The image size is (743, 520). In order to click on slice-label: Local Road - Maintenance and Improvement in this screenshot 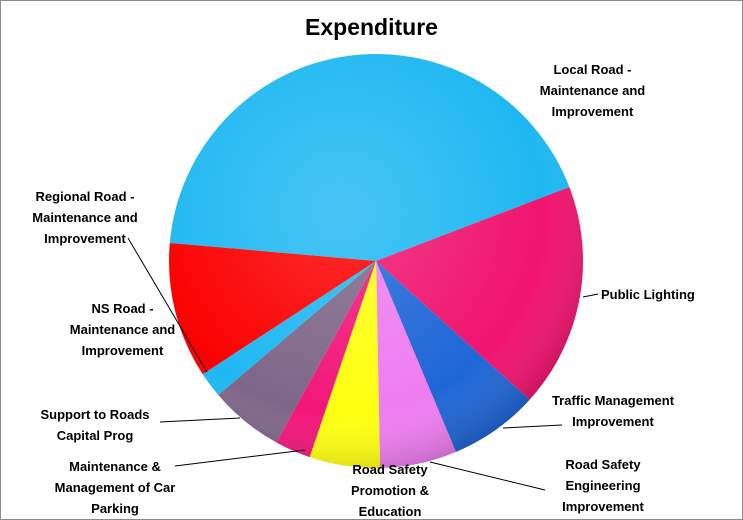, I will do `click(592, 90)`.